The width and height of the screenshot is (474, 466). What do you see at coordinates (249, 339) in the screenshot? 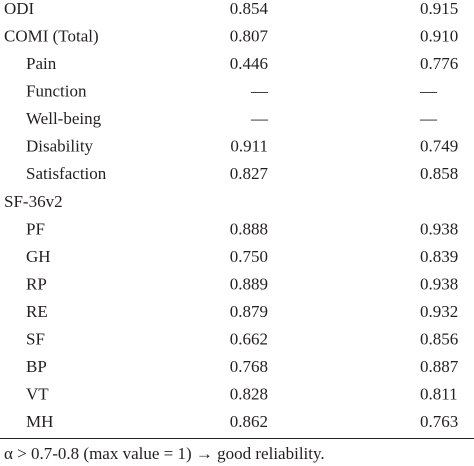
I see `cell-value: 0.662` at bounding box center [249, 339].